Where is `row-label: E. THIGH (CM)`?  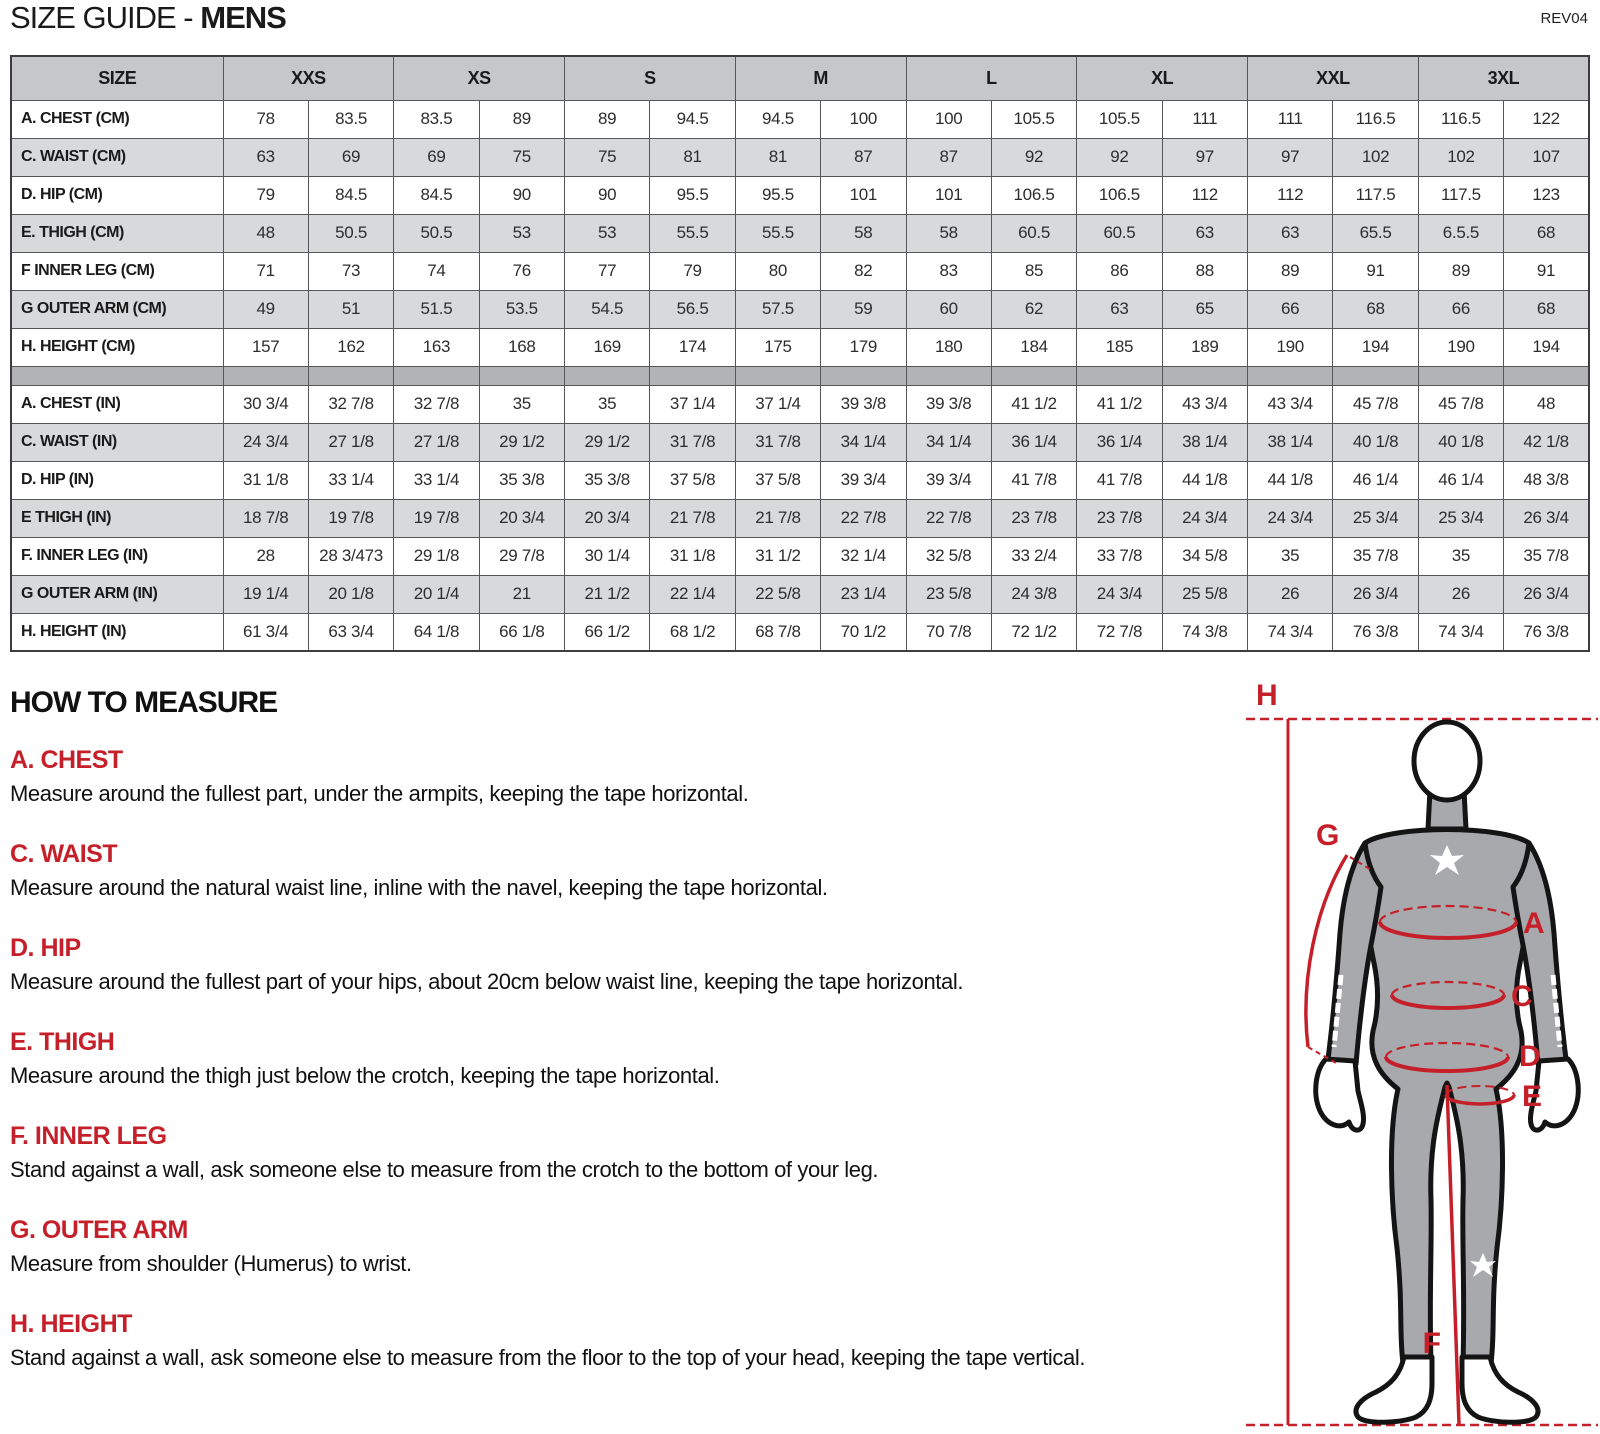
row-label: E. THIGH (CM) is located at coordinates (117, 233).